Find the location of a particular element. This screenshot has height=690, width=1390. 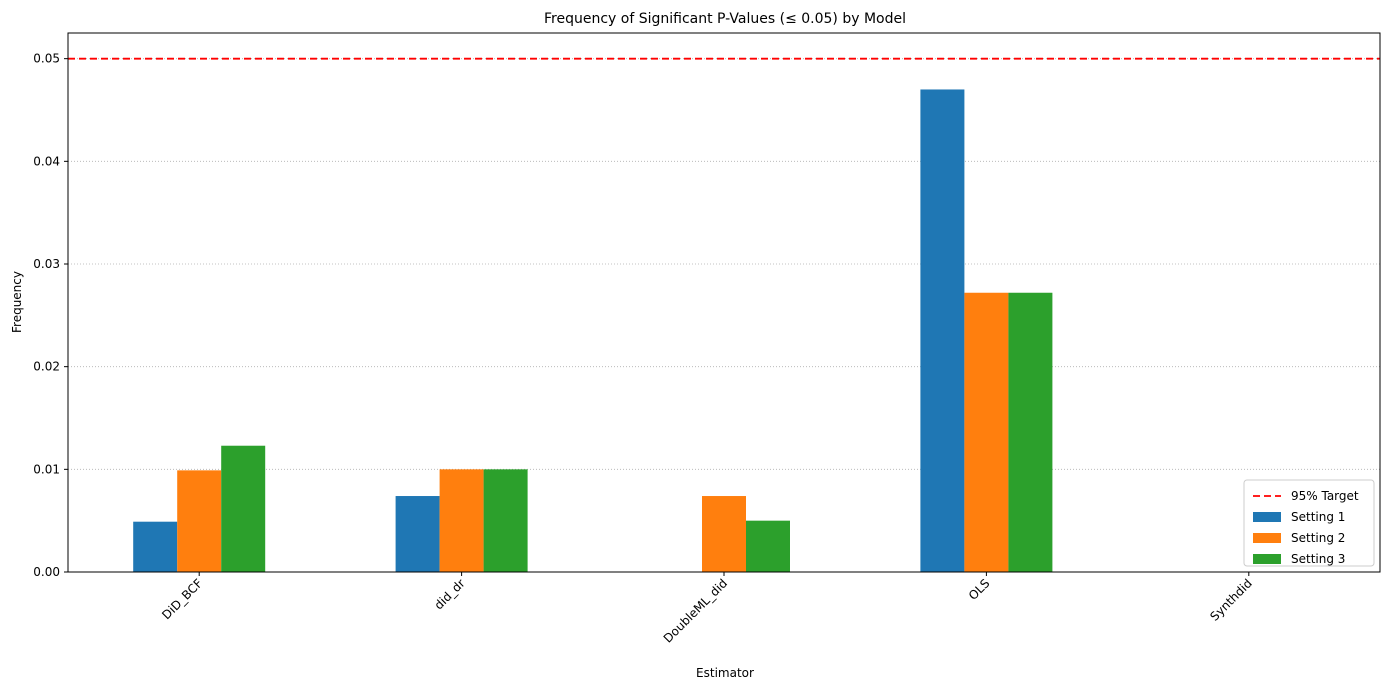

bar-setting-3-doubleml_did is located at coordinates (768, 546).